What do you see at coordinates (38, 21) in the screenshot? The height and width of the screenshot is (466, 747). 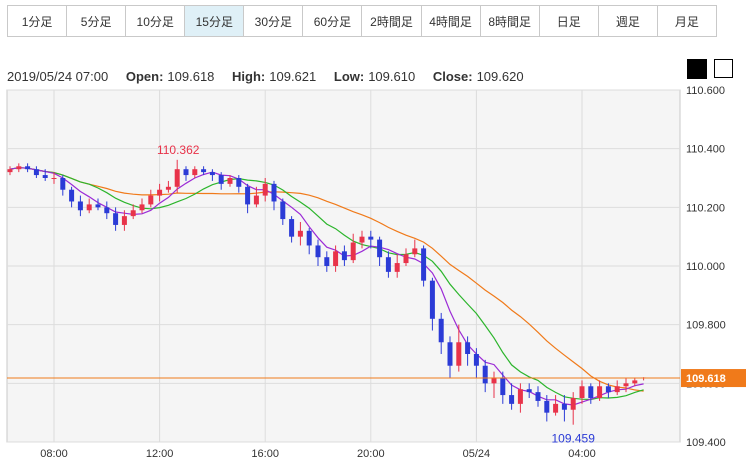 I see `tab-1min: 1分足` at bounding box center [38, 21].